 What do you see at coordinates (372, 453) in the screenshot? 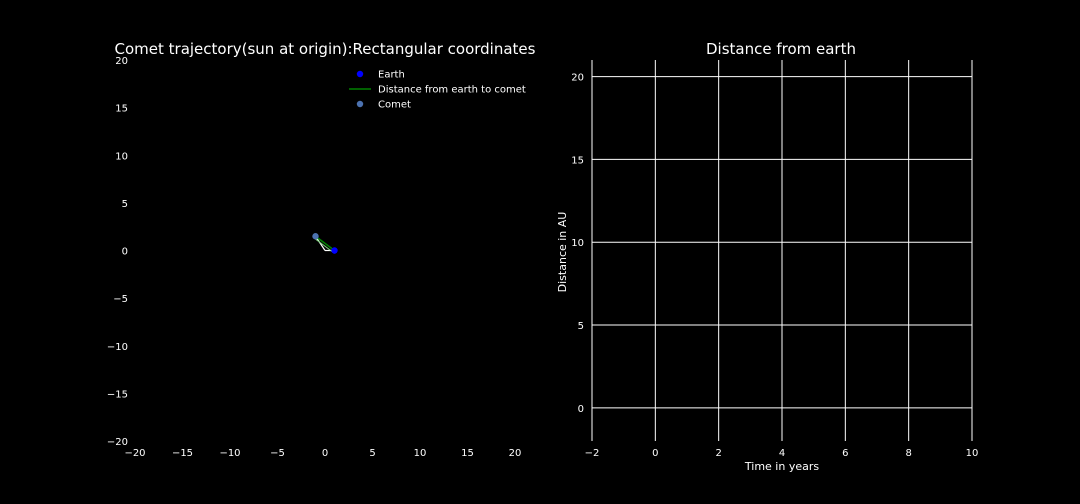
I see `x-tick-label: 5` at bounding box center [372, 453].